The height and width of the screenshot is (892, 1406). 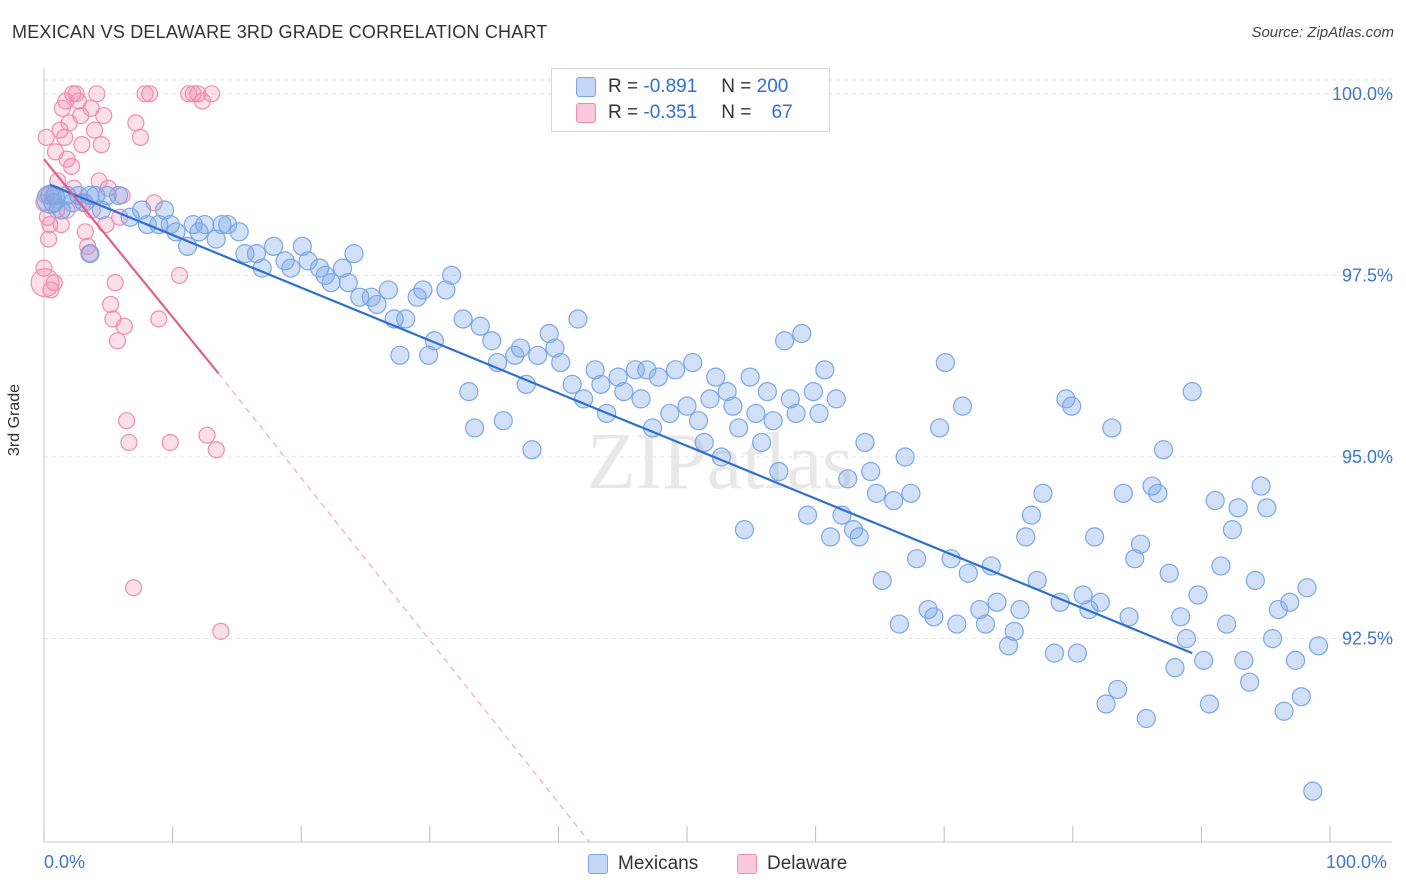 What do you see at coordinates (1362, 366) in the screenshot?
I see `y-tick-labels: 92.5% 95.0% 97.5% 100.0%` at bounding box center [1362, 366].